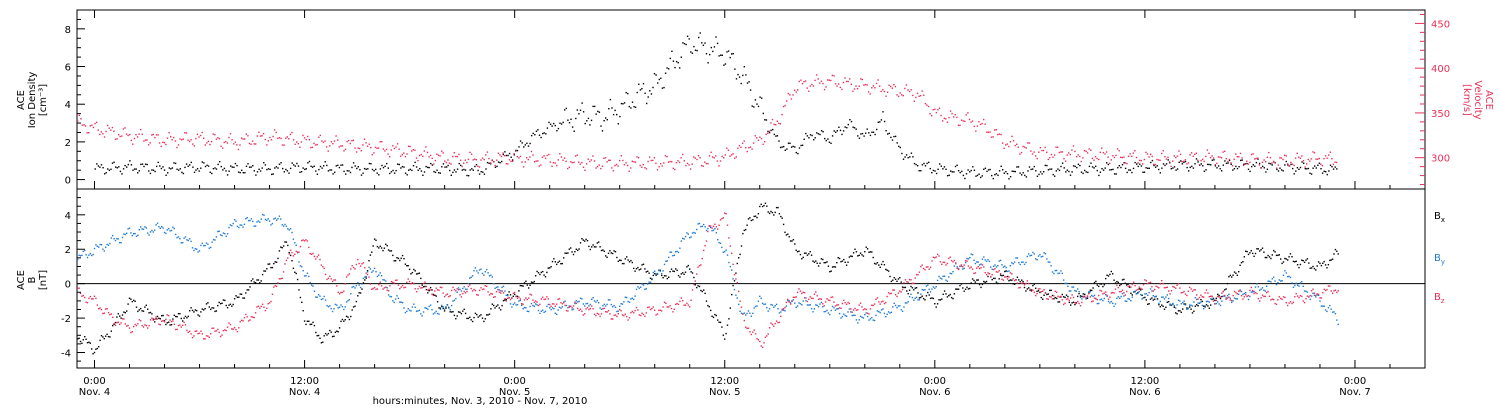 The image size is (1500, 410). What do you see at coordinates (514, 381) in the screenshot?
I see `x-tick-time: 0:00` at bounding box center [514, 381].